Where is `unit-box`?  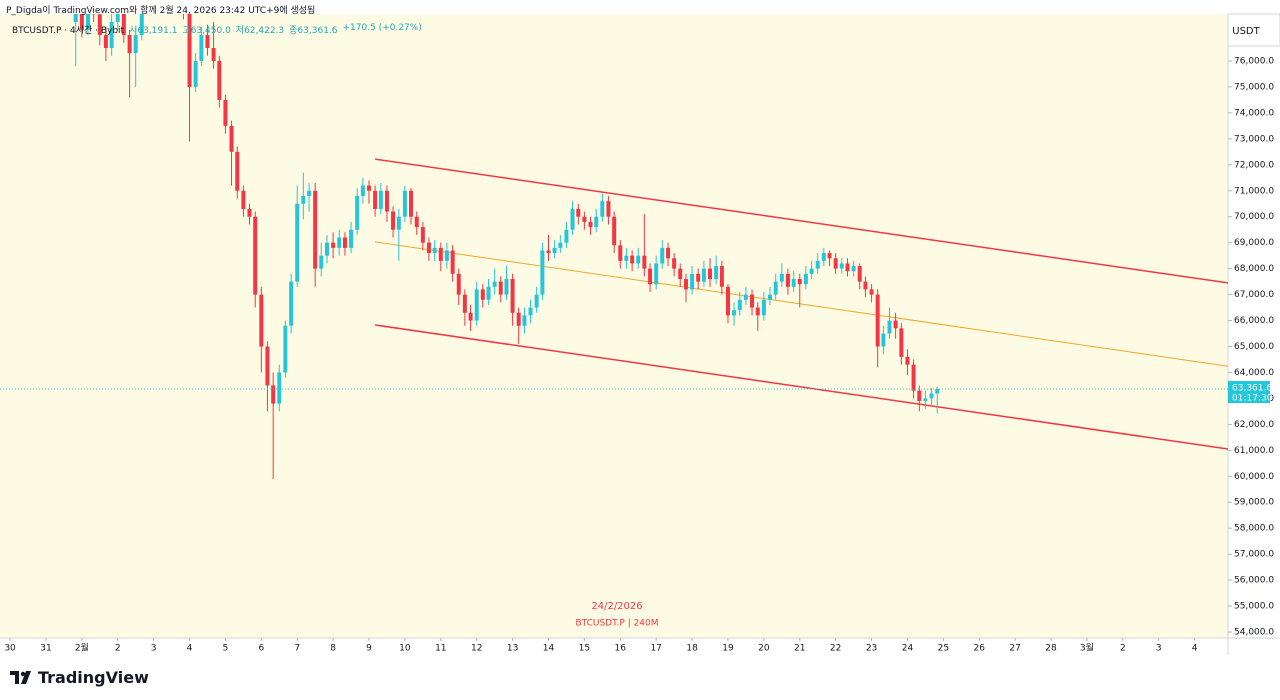
unit-box is located at coordinates (1253, 30).